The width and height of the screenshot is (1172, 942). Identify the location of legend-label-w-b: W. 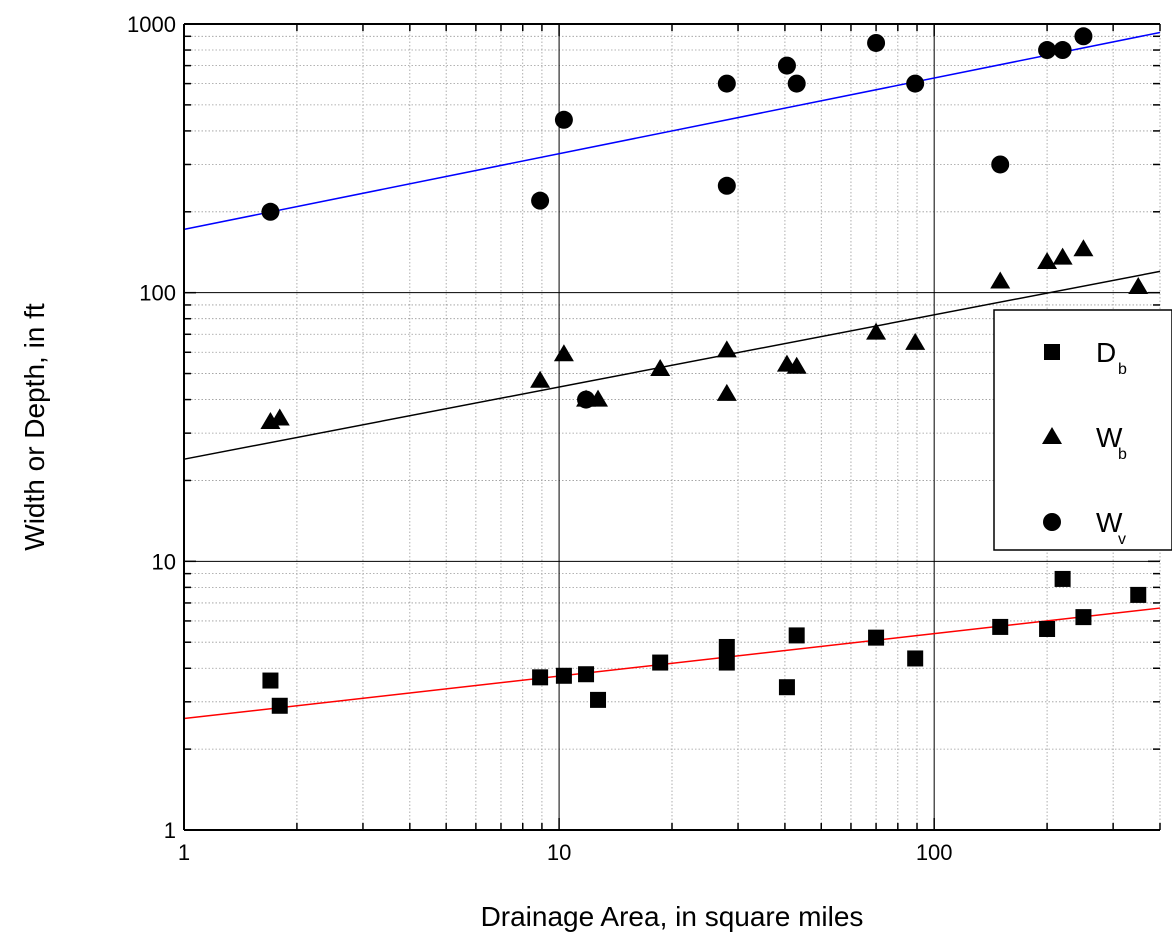
(1109, 437).